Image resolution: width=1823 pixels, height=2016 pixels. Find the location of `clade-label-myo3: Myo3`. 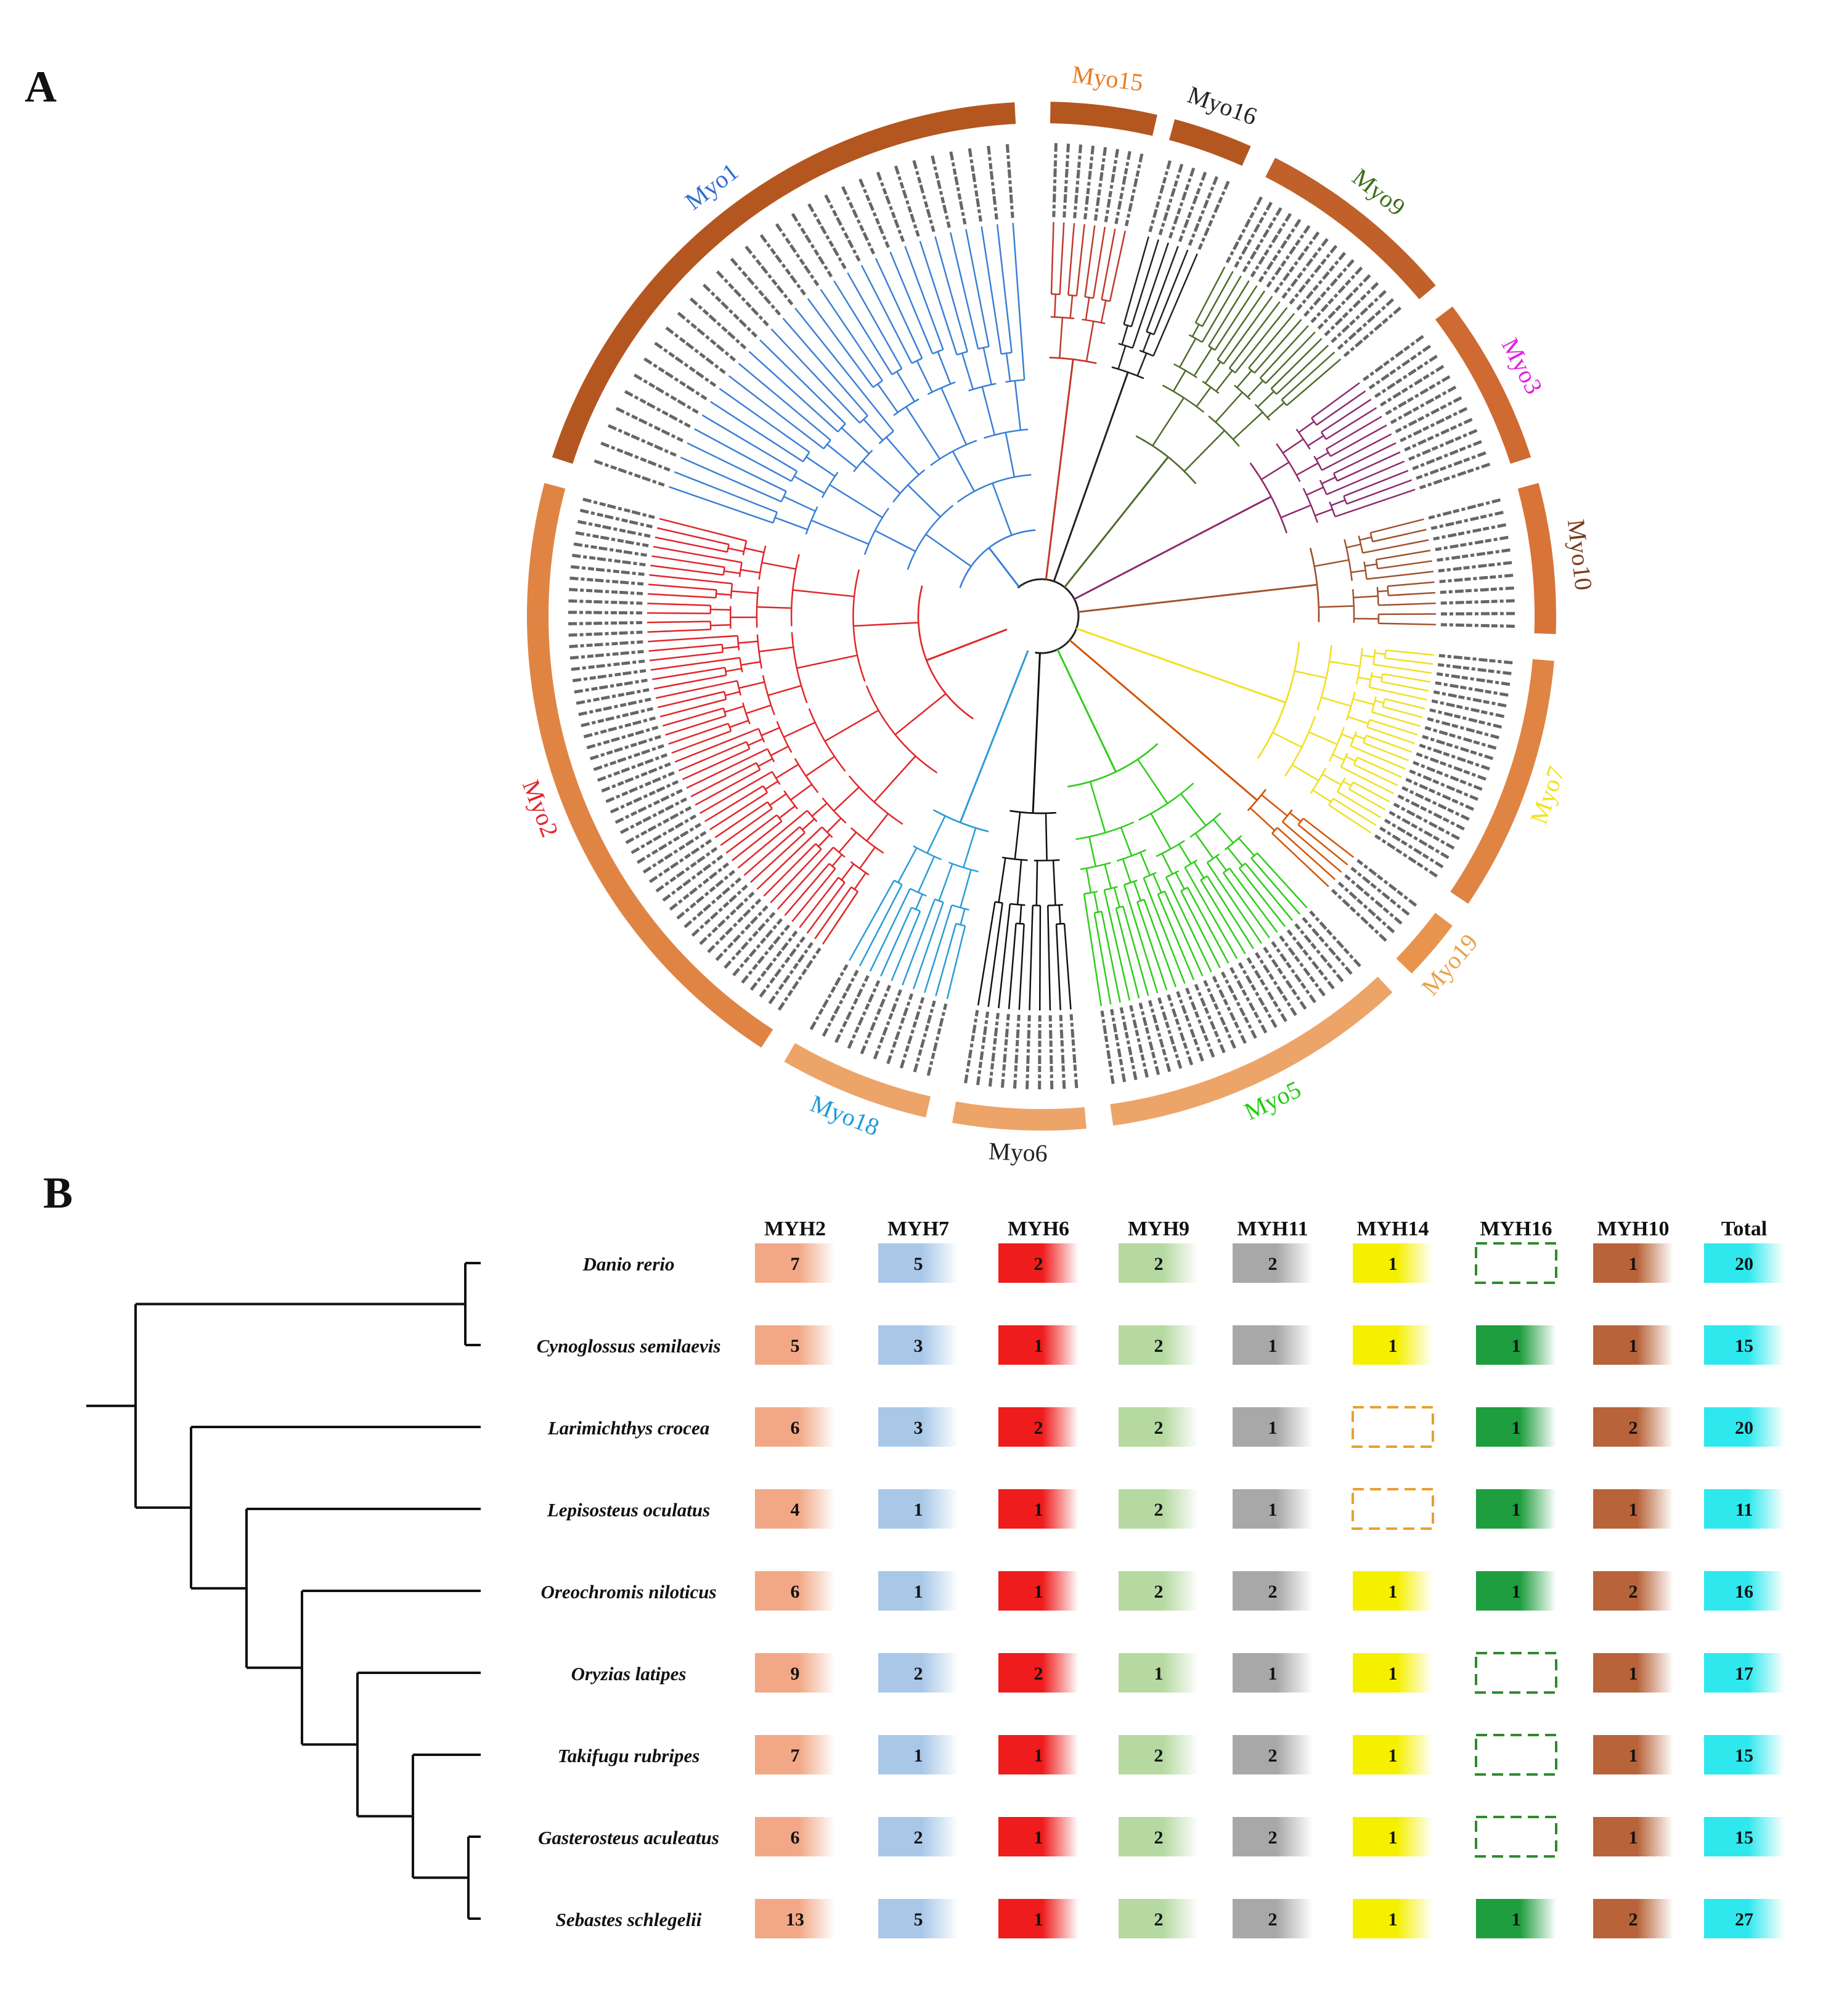

clade-label-myo3: Myo3 is located at coordinates (1522, 366).